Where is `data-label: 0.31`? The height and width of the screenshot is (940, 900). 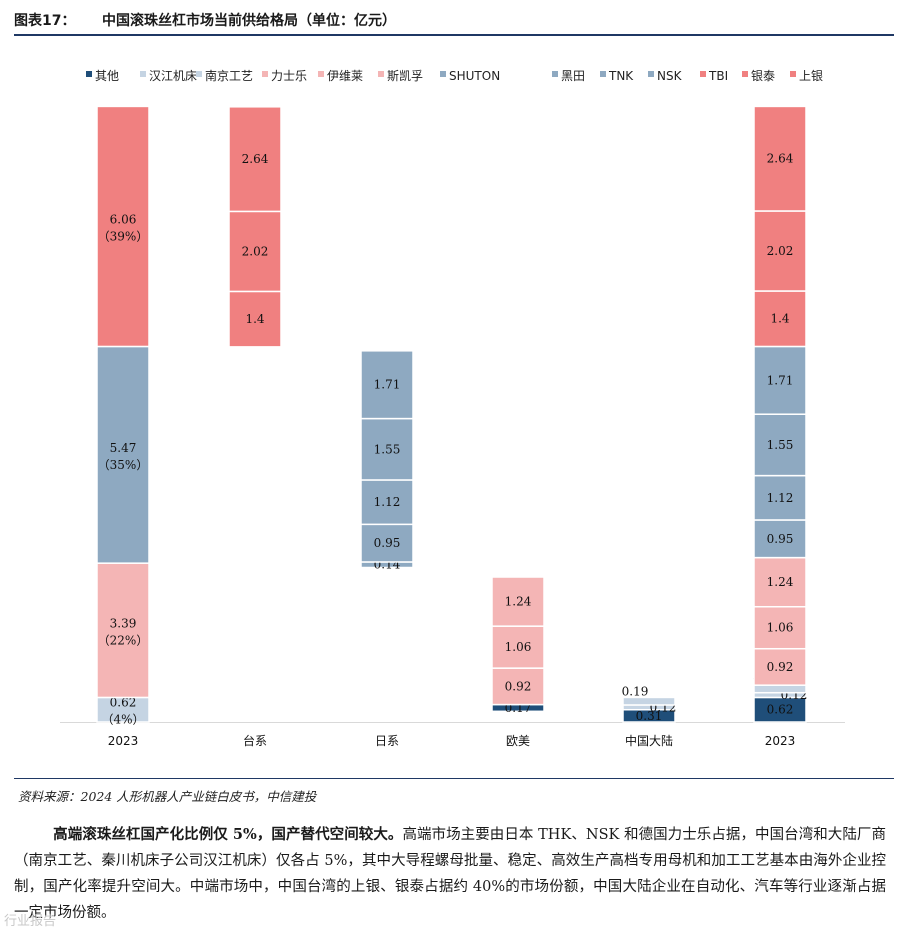
data-label: 0.31 is located at coordinates (649, 716).